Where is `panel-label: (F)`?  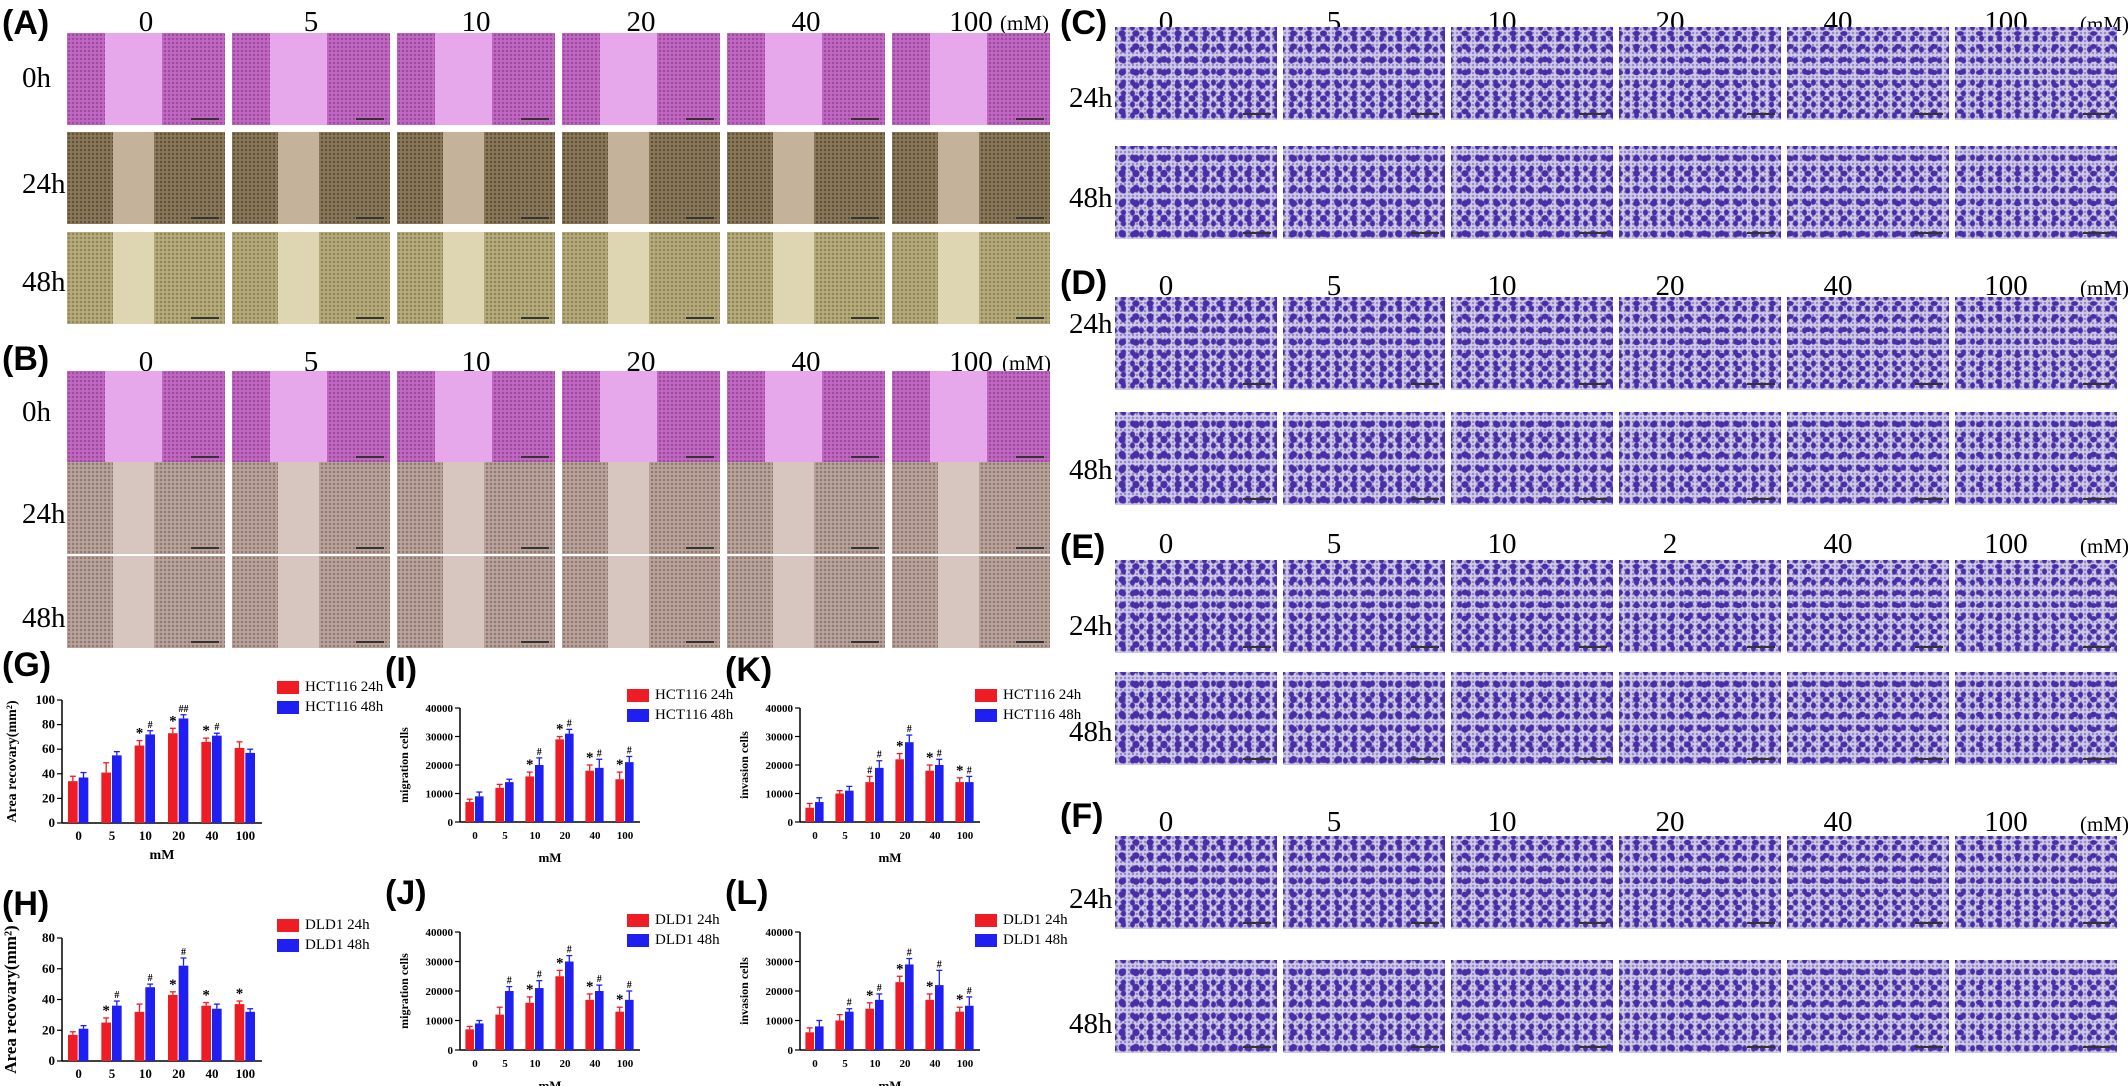 panel-label: (F) is located at coordinates (1082, 816).